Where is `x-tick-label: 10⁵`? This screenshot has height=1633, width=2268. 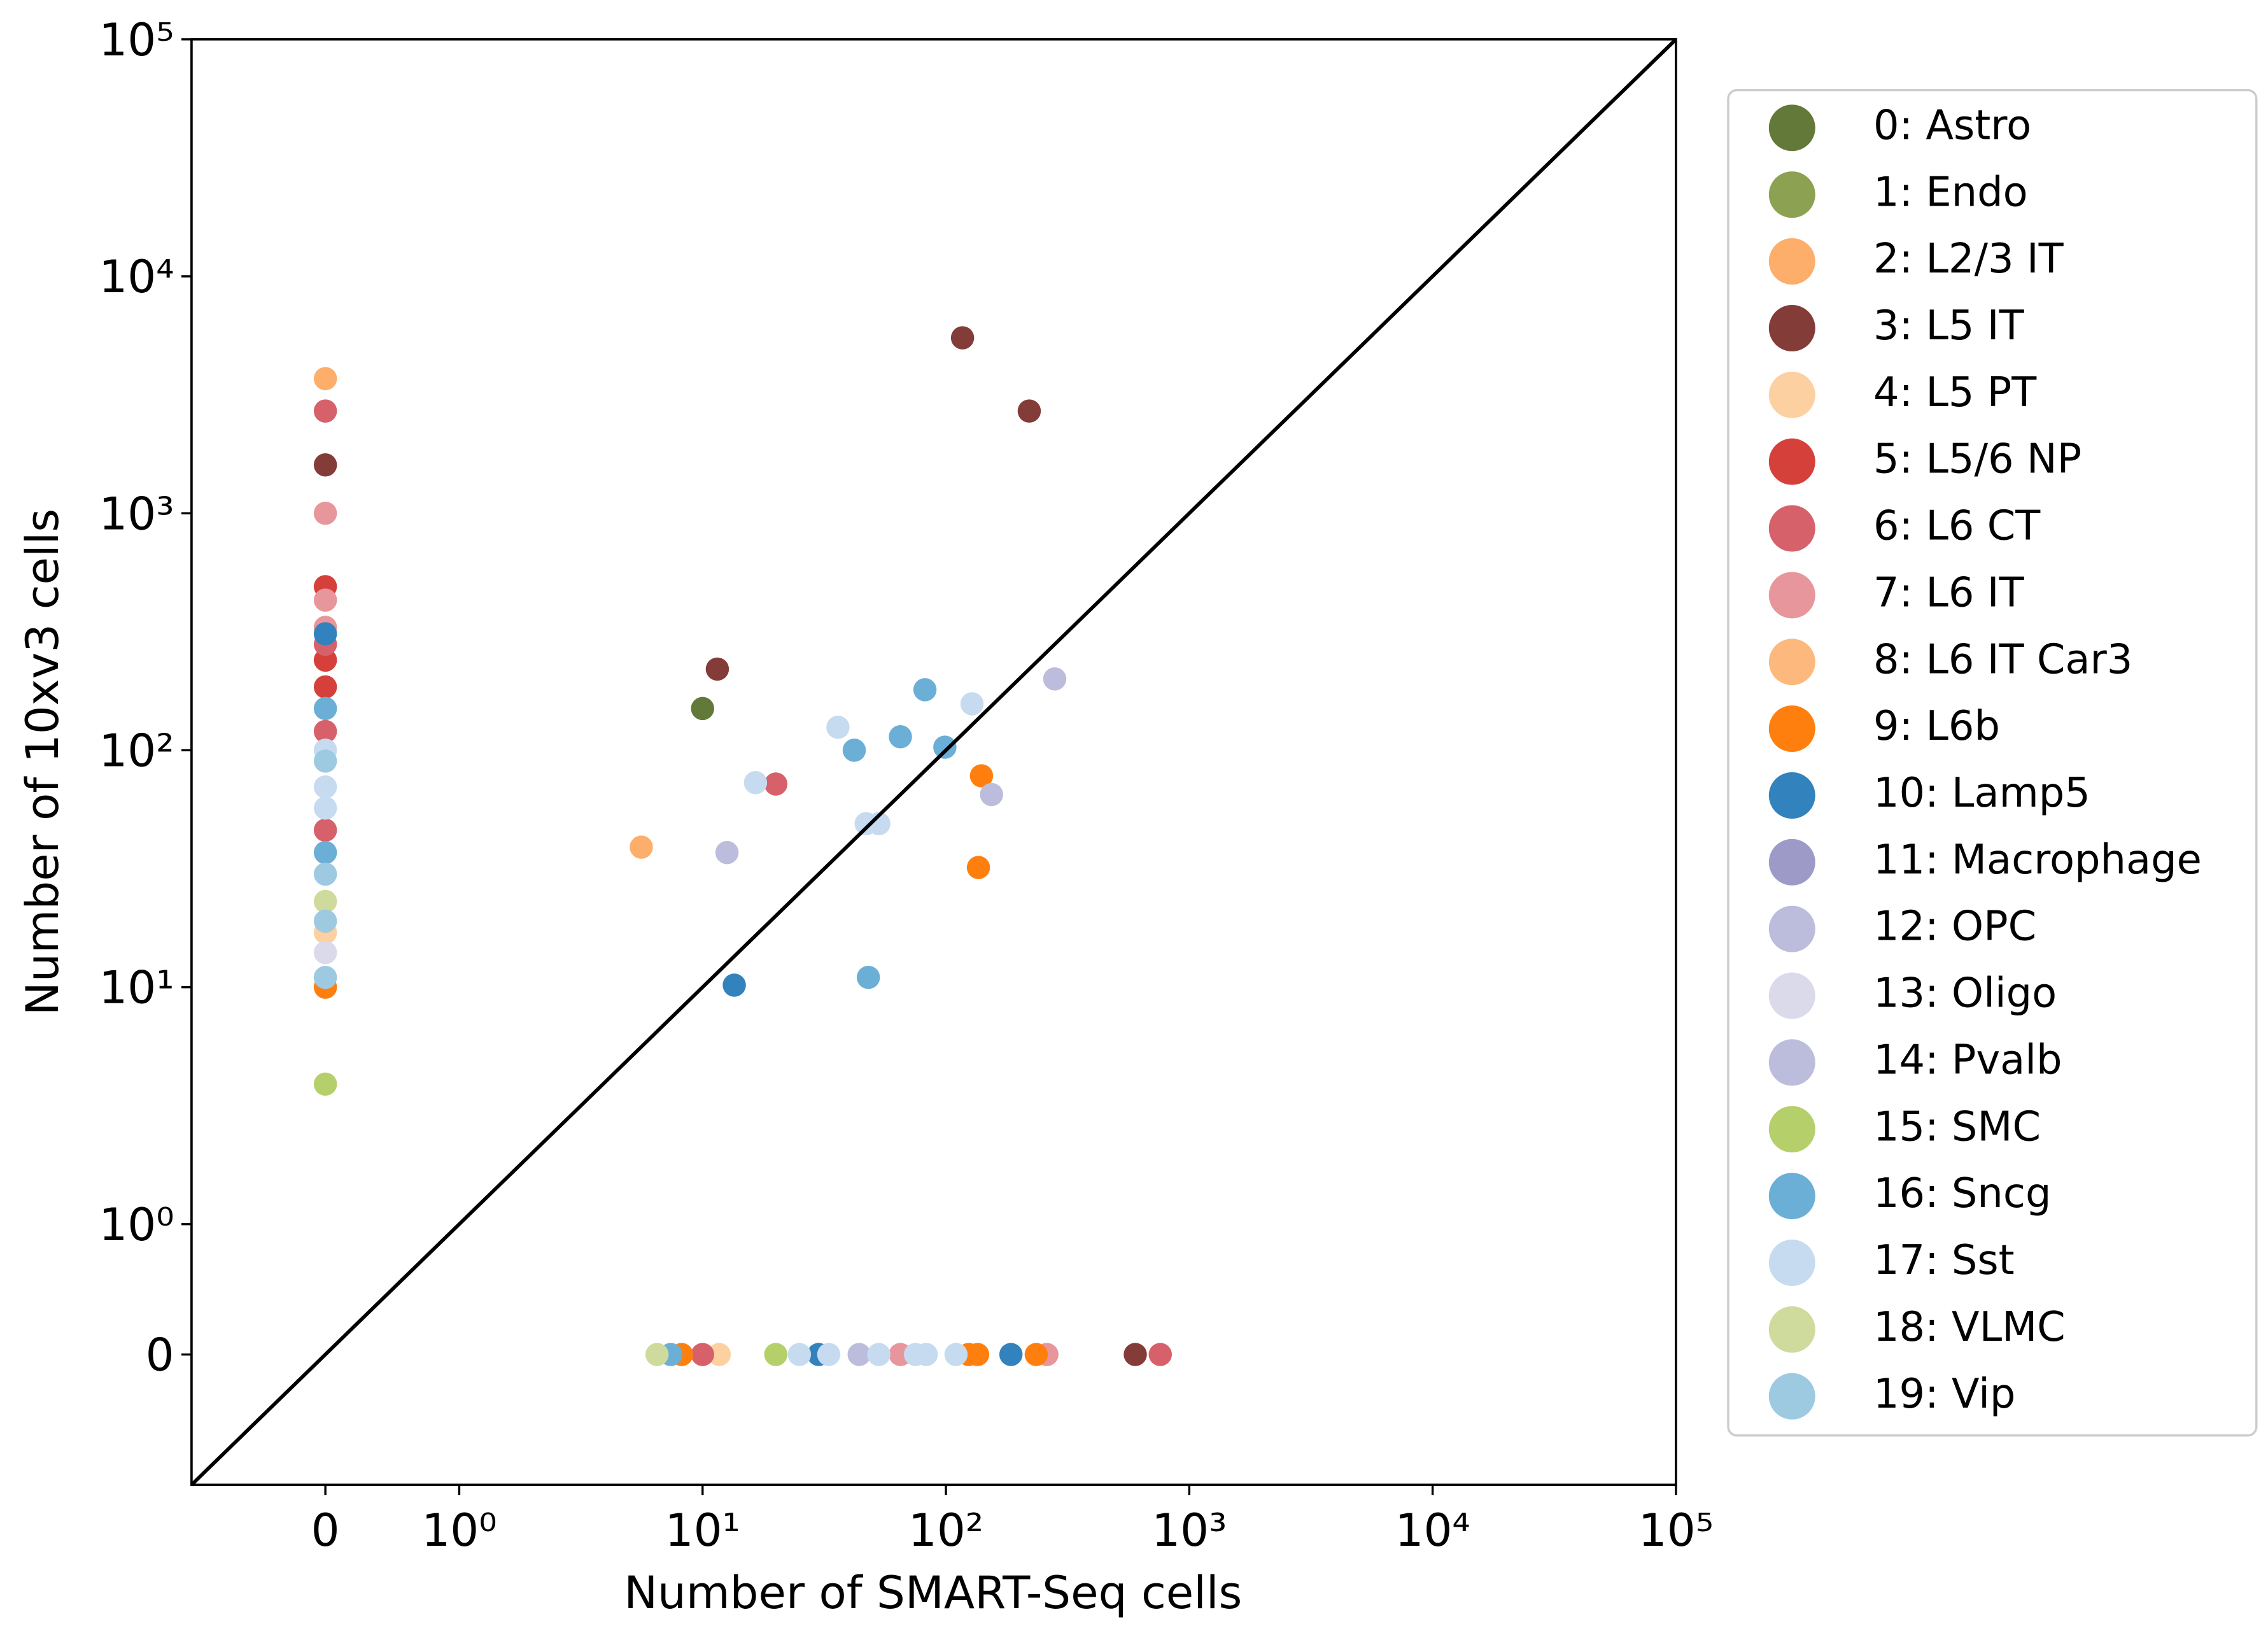
x-tick-label: 10⁵ is located at coordinates (1676, 1530).